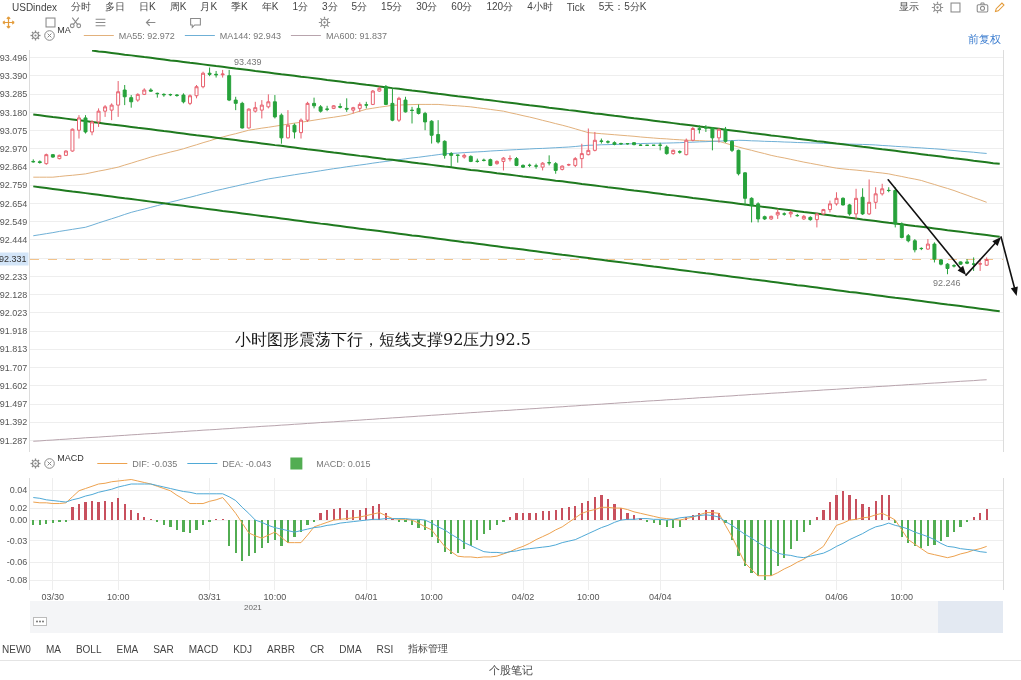  Describe the element at coordinates (359, 7) in the screenshot. I see `text: 5分` at that location.